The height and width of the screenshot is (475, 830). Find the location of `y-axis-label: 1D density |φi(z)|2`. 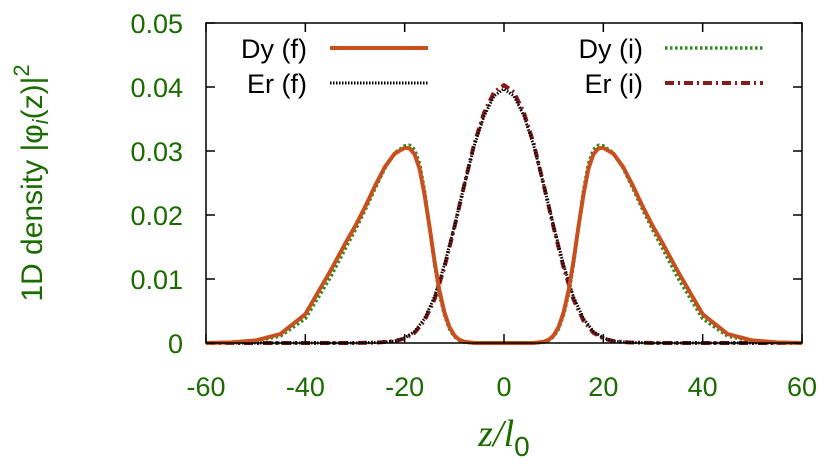

y-axis-label: 1D density |φi(z)|2 is located at coordinates (31, 182).